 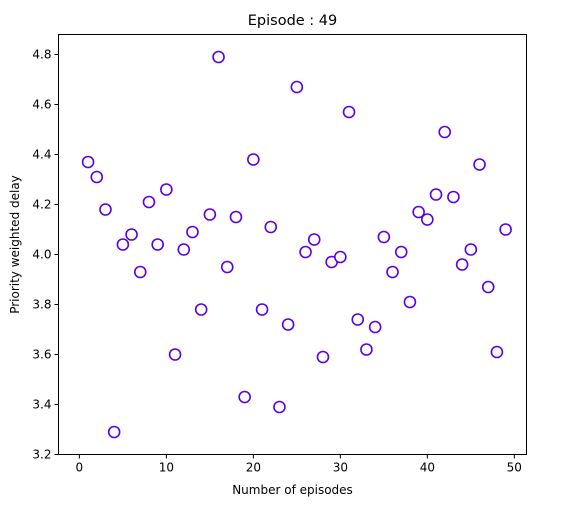 What do you see at coordinates (41, 155) in the screenshot?
I see `y-tick-label: 4.4` at bounding box center [41, 155].